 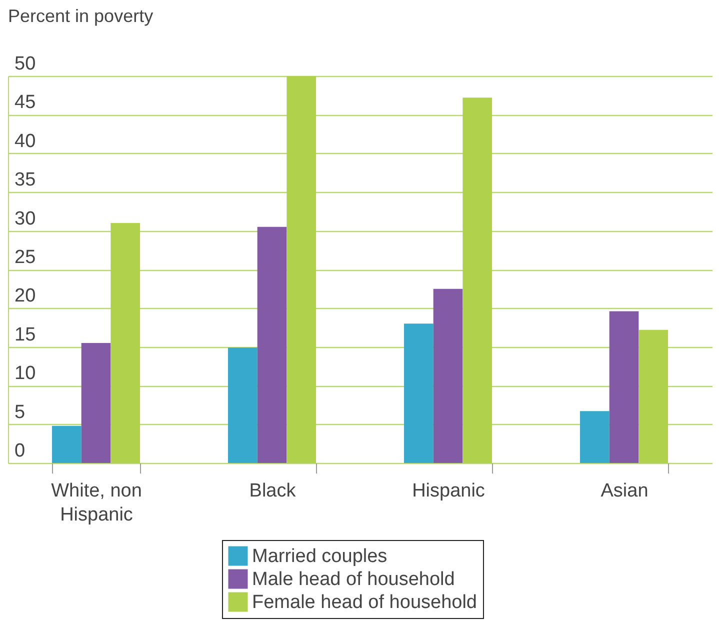 I want to click on y-tick-label: 35, so click(x=25, y=180).